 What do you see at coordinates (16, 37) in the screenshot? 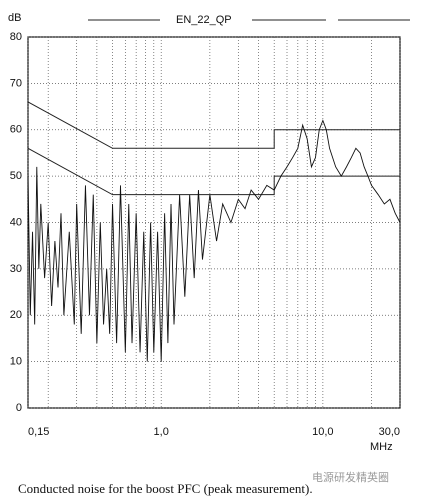
I see `y-tick-label: 80` at bounding box center [16, 37].